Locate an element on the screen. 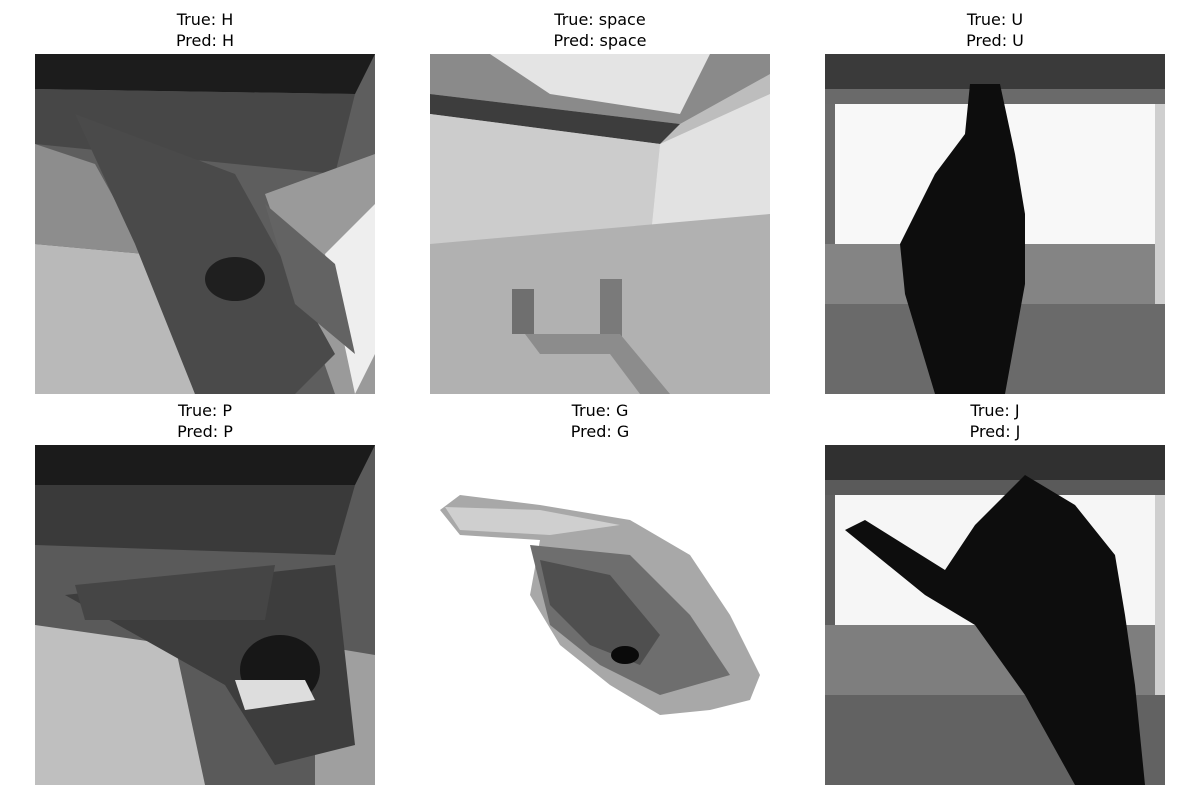 The height and width of the screenshot is (800, 1200). panel-h: True: H Pred: H is located at coordinates (205, 204).